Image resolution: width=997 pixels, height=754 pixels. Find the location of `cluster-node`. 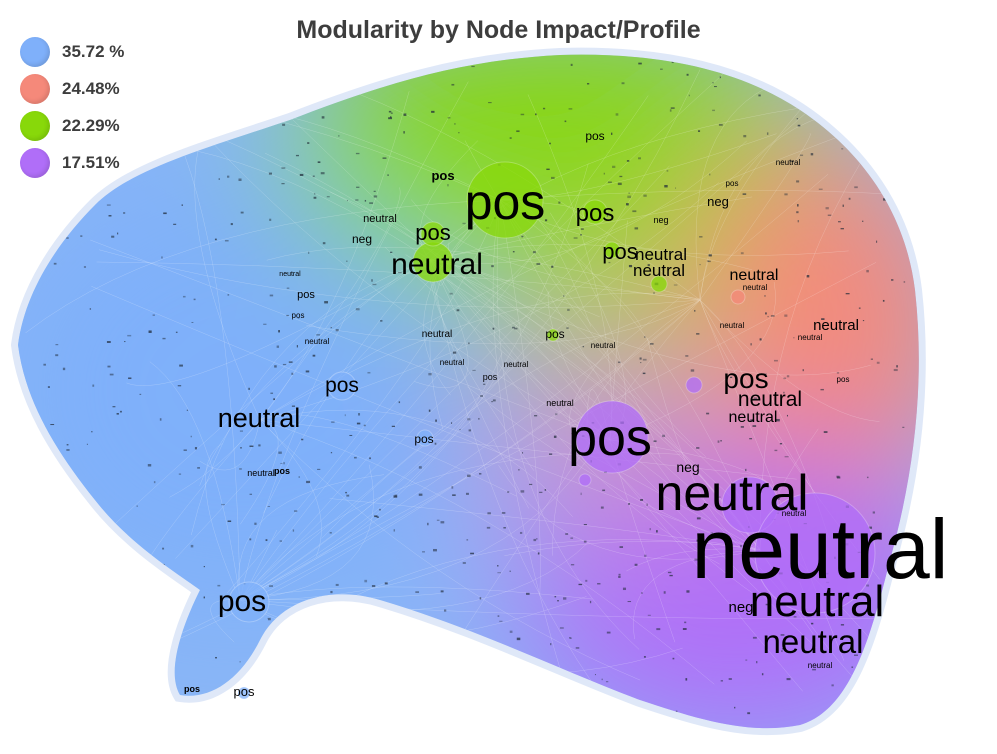

cluster-node is located at coordinates (433, 234).